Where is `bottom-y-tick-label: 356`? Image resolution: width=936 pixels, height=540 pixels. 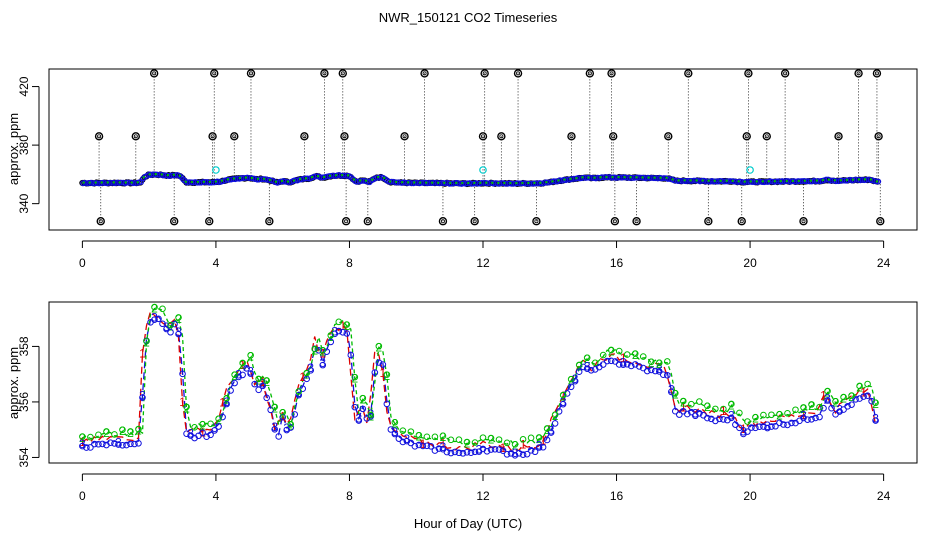
bottom-y-tick-label: 356 is located at coordinates (24, 402).